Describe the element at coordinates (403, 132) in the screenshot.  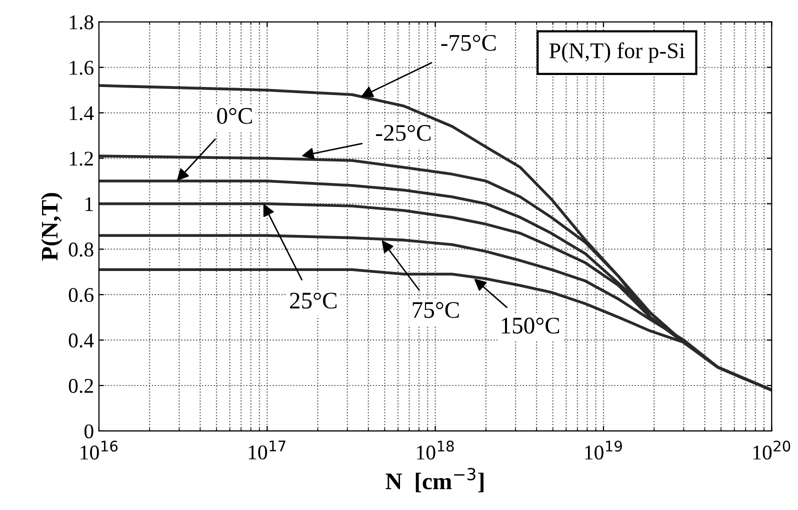
I see `annotation: -25°C` at that location.